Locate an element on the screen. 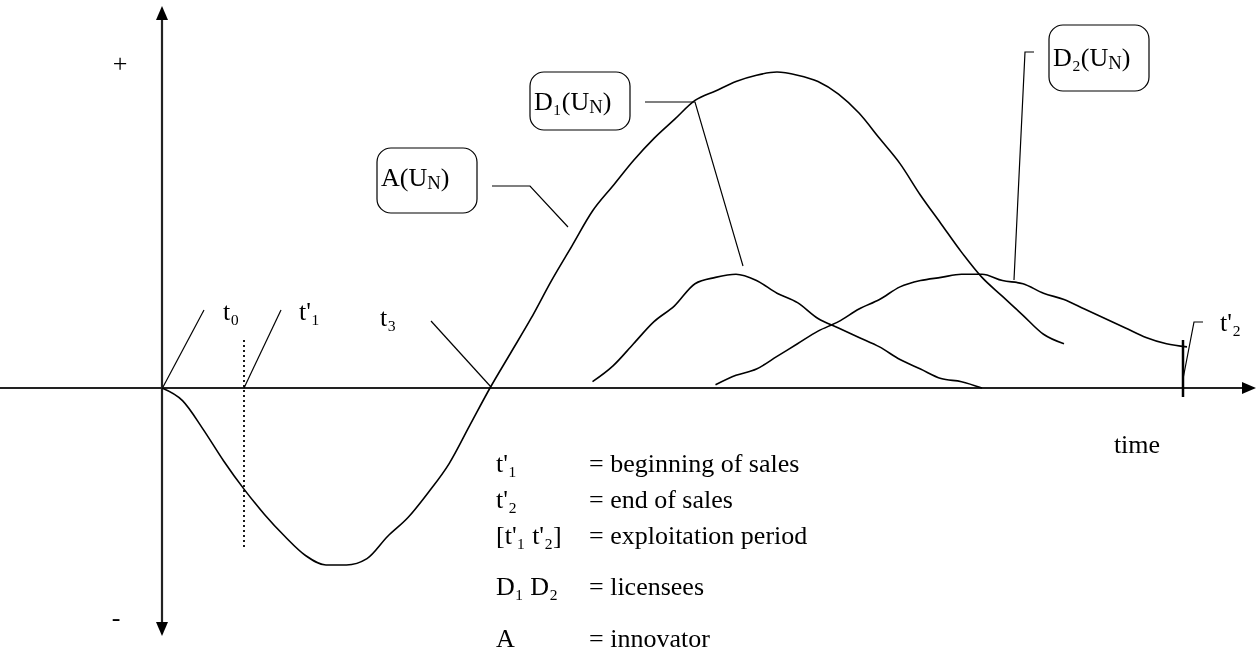  text: D₁(U$_{N}$) is located at coordinates (573, 102).